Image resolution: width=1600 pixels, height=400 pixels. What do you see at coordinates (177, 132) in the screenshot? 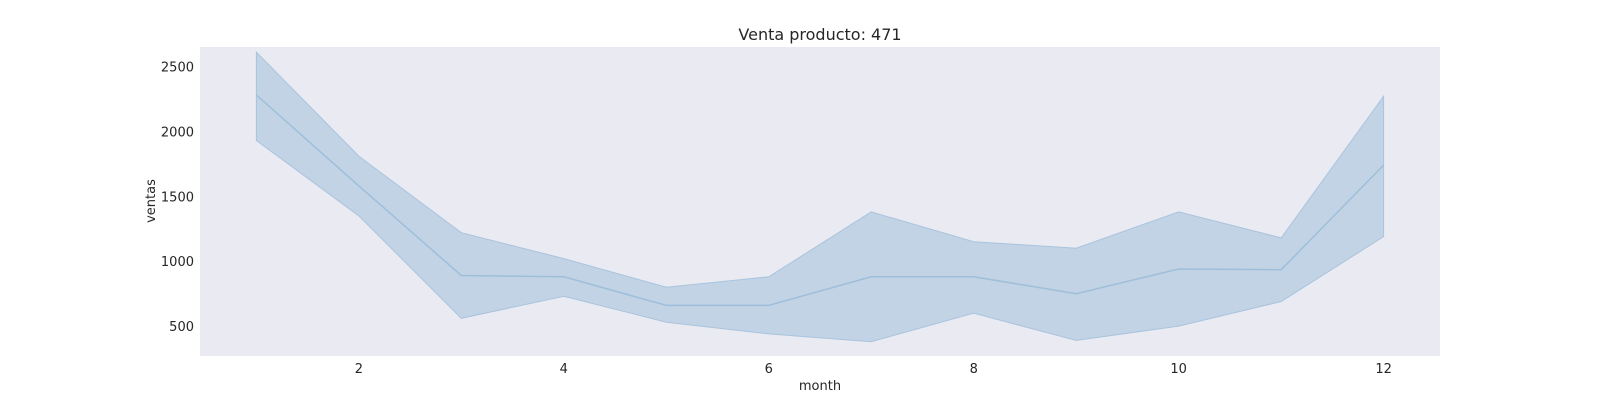
I see `y-tick-label: 2000` at bounding box center [177, 132].